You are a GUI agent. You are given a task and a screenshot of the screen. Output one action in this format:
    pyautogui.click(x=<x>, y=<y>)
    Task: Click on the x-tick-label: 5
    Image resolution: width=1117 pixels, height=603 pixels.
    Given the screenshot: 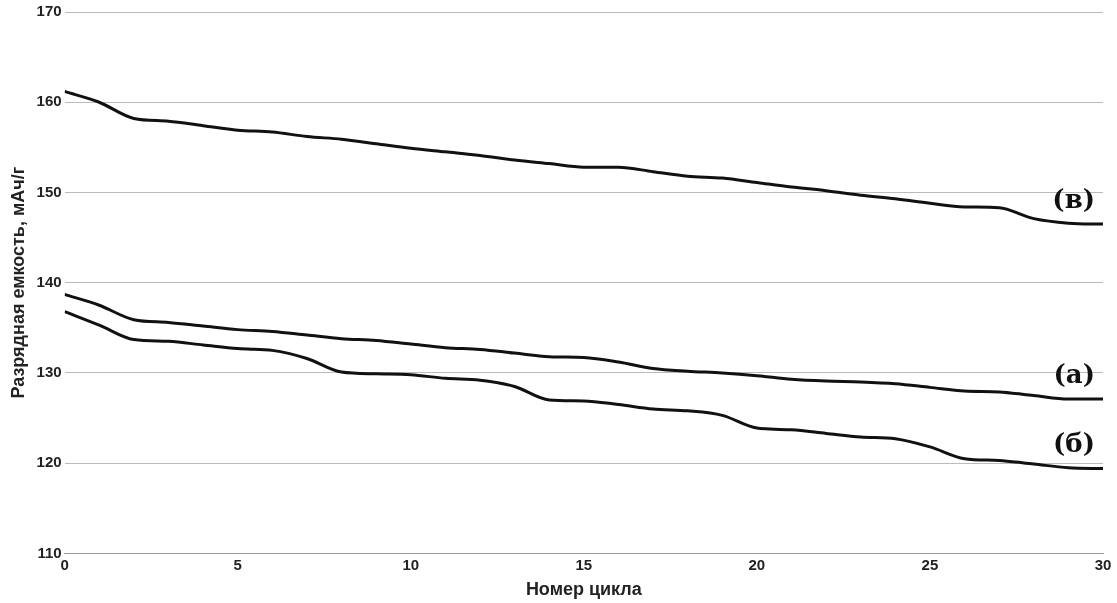 What is the action you would take?
    pyautogui.click(x=237, y=564)
    